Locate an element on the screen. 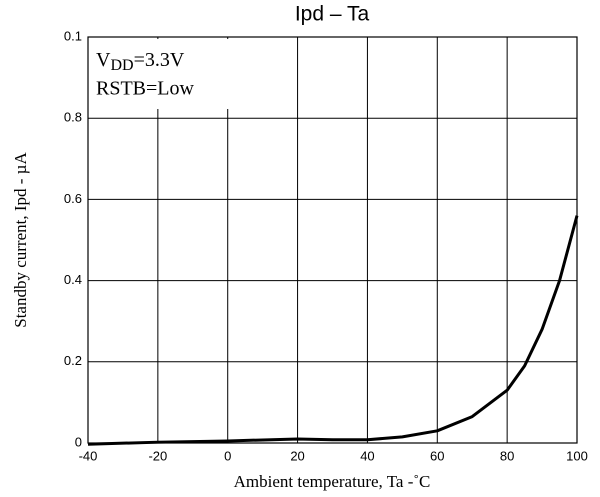  chart-title: Ipd – Ta is located at coordinates (332, 14).